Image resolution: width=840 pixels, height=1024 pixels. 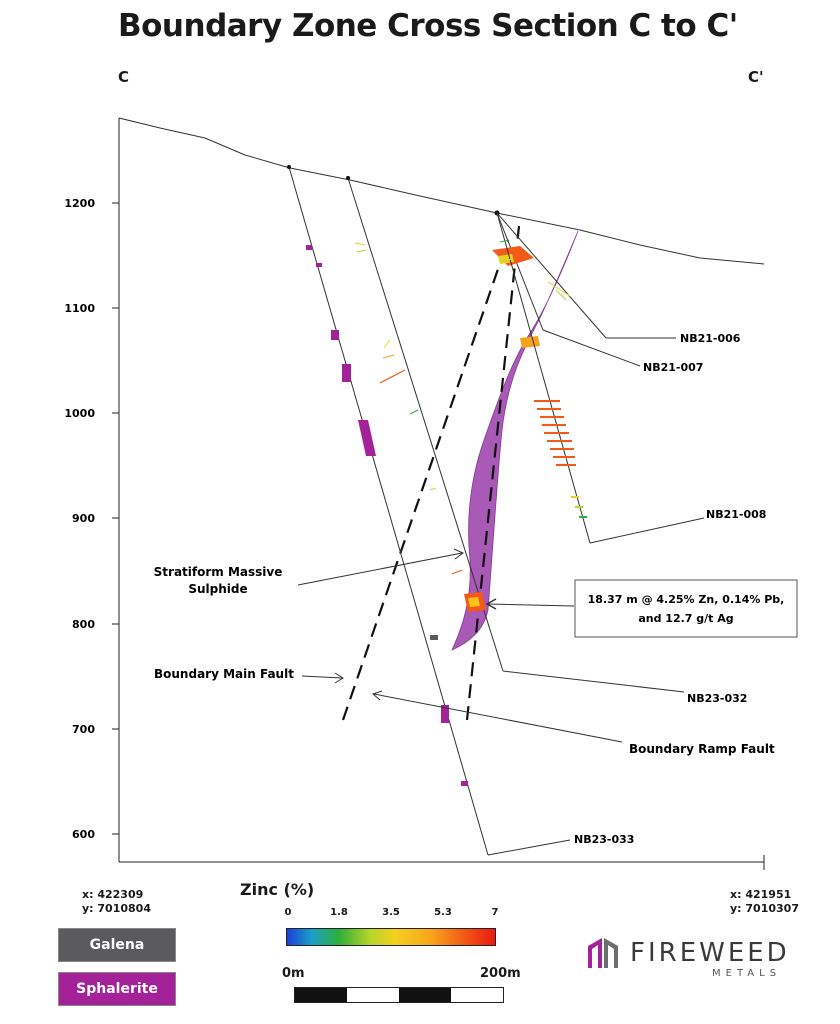 I want to click on topography-line, so click(x=441, y=191).